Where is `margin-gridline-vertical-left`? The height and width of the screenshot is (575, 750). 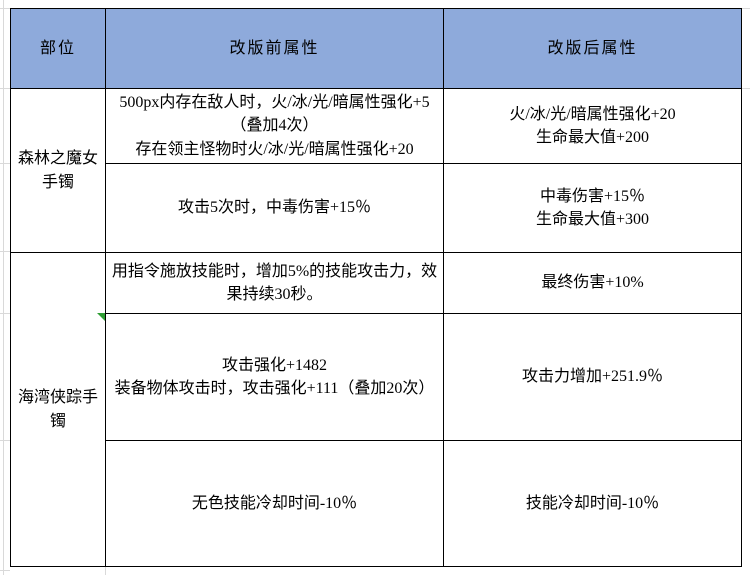
margin-gridline-vertical-left is located at coordinates (3, 287).